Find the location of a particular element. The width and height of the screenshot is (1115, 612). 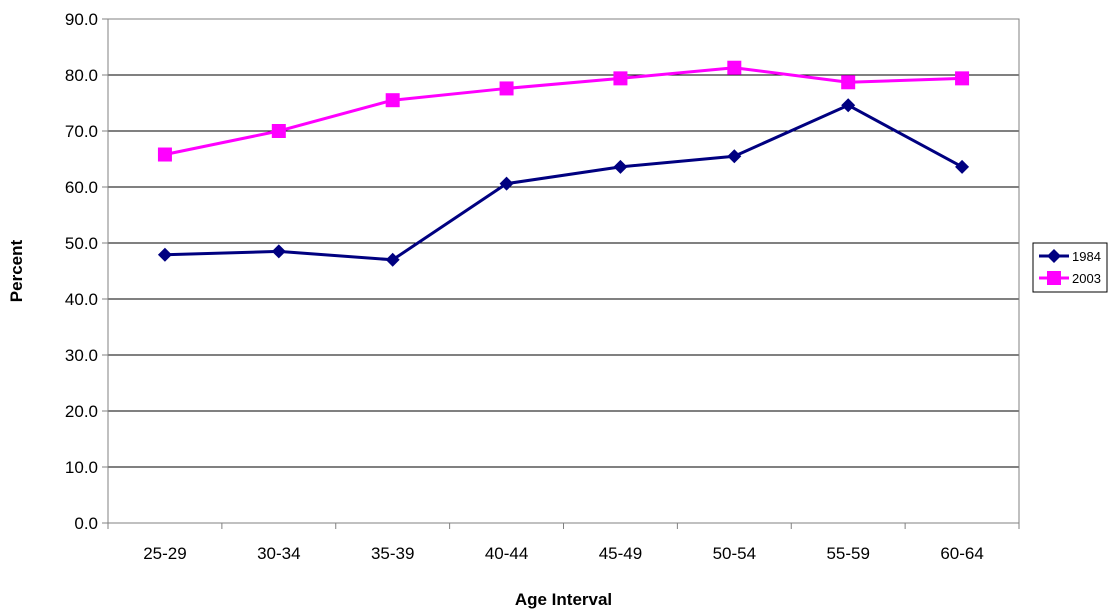

y-tick-label: 0.0 is located at coordinates (86, 523).